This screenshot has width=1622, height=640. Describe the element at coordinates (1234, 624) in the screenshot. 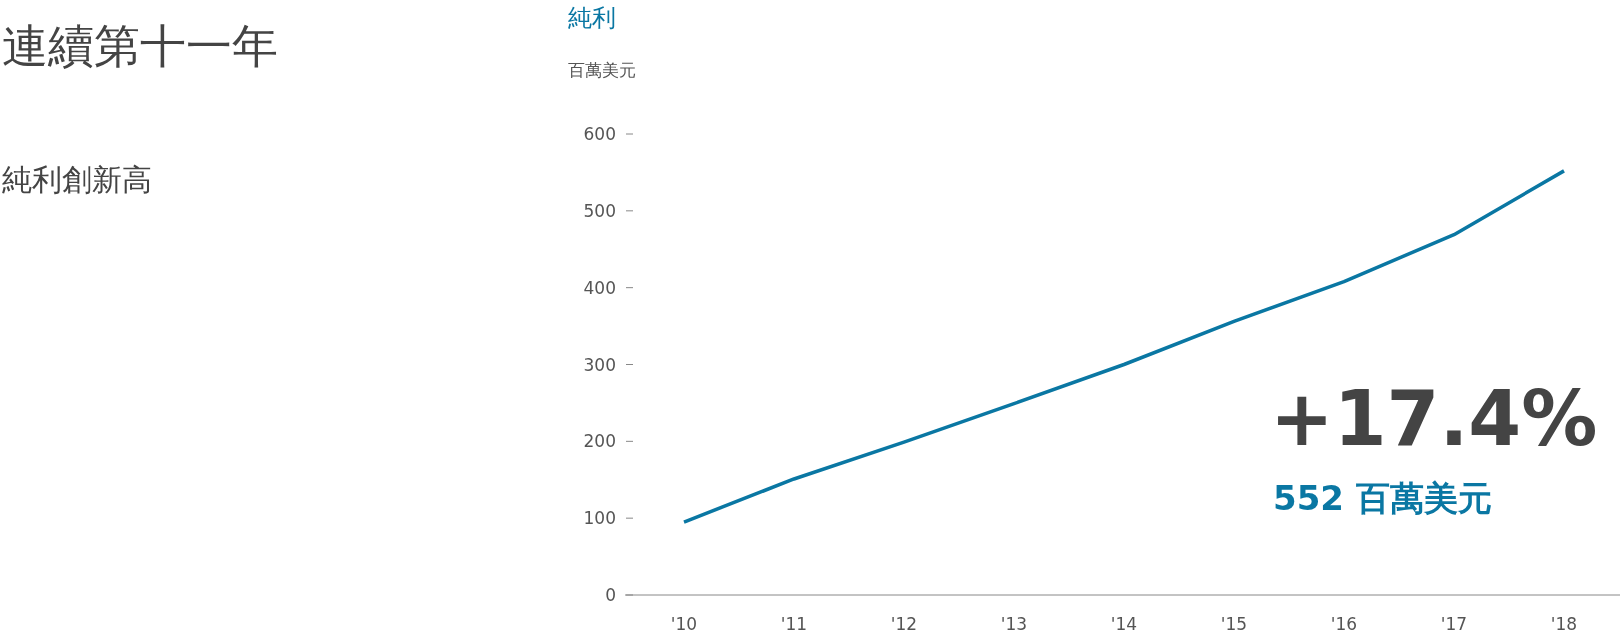

I see `x-tick-label: '15` at that location.